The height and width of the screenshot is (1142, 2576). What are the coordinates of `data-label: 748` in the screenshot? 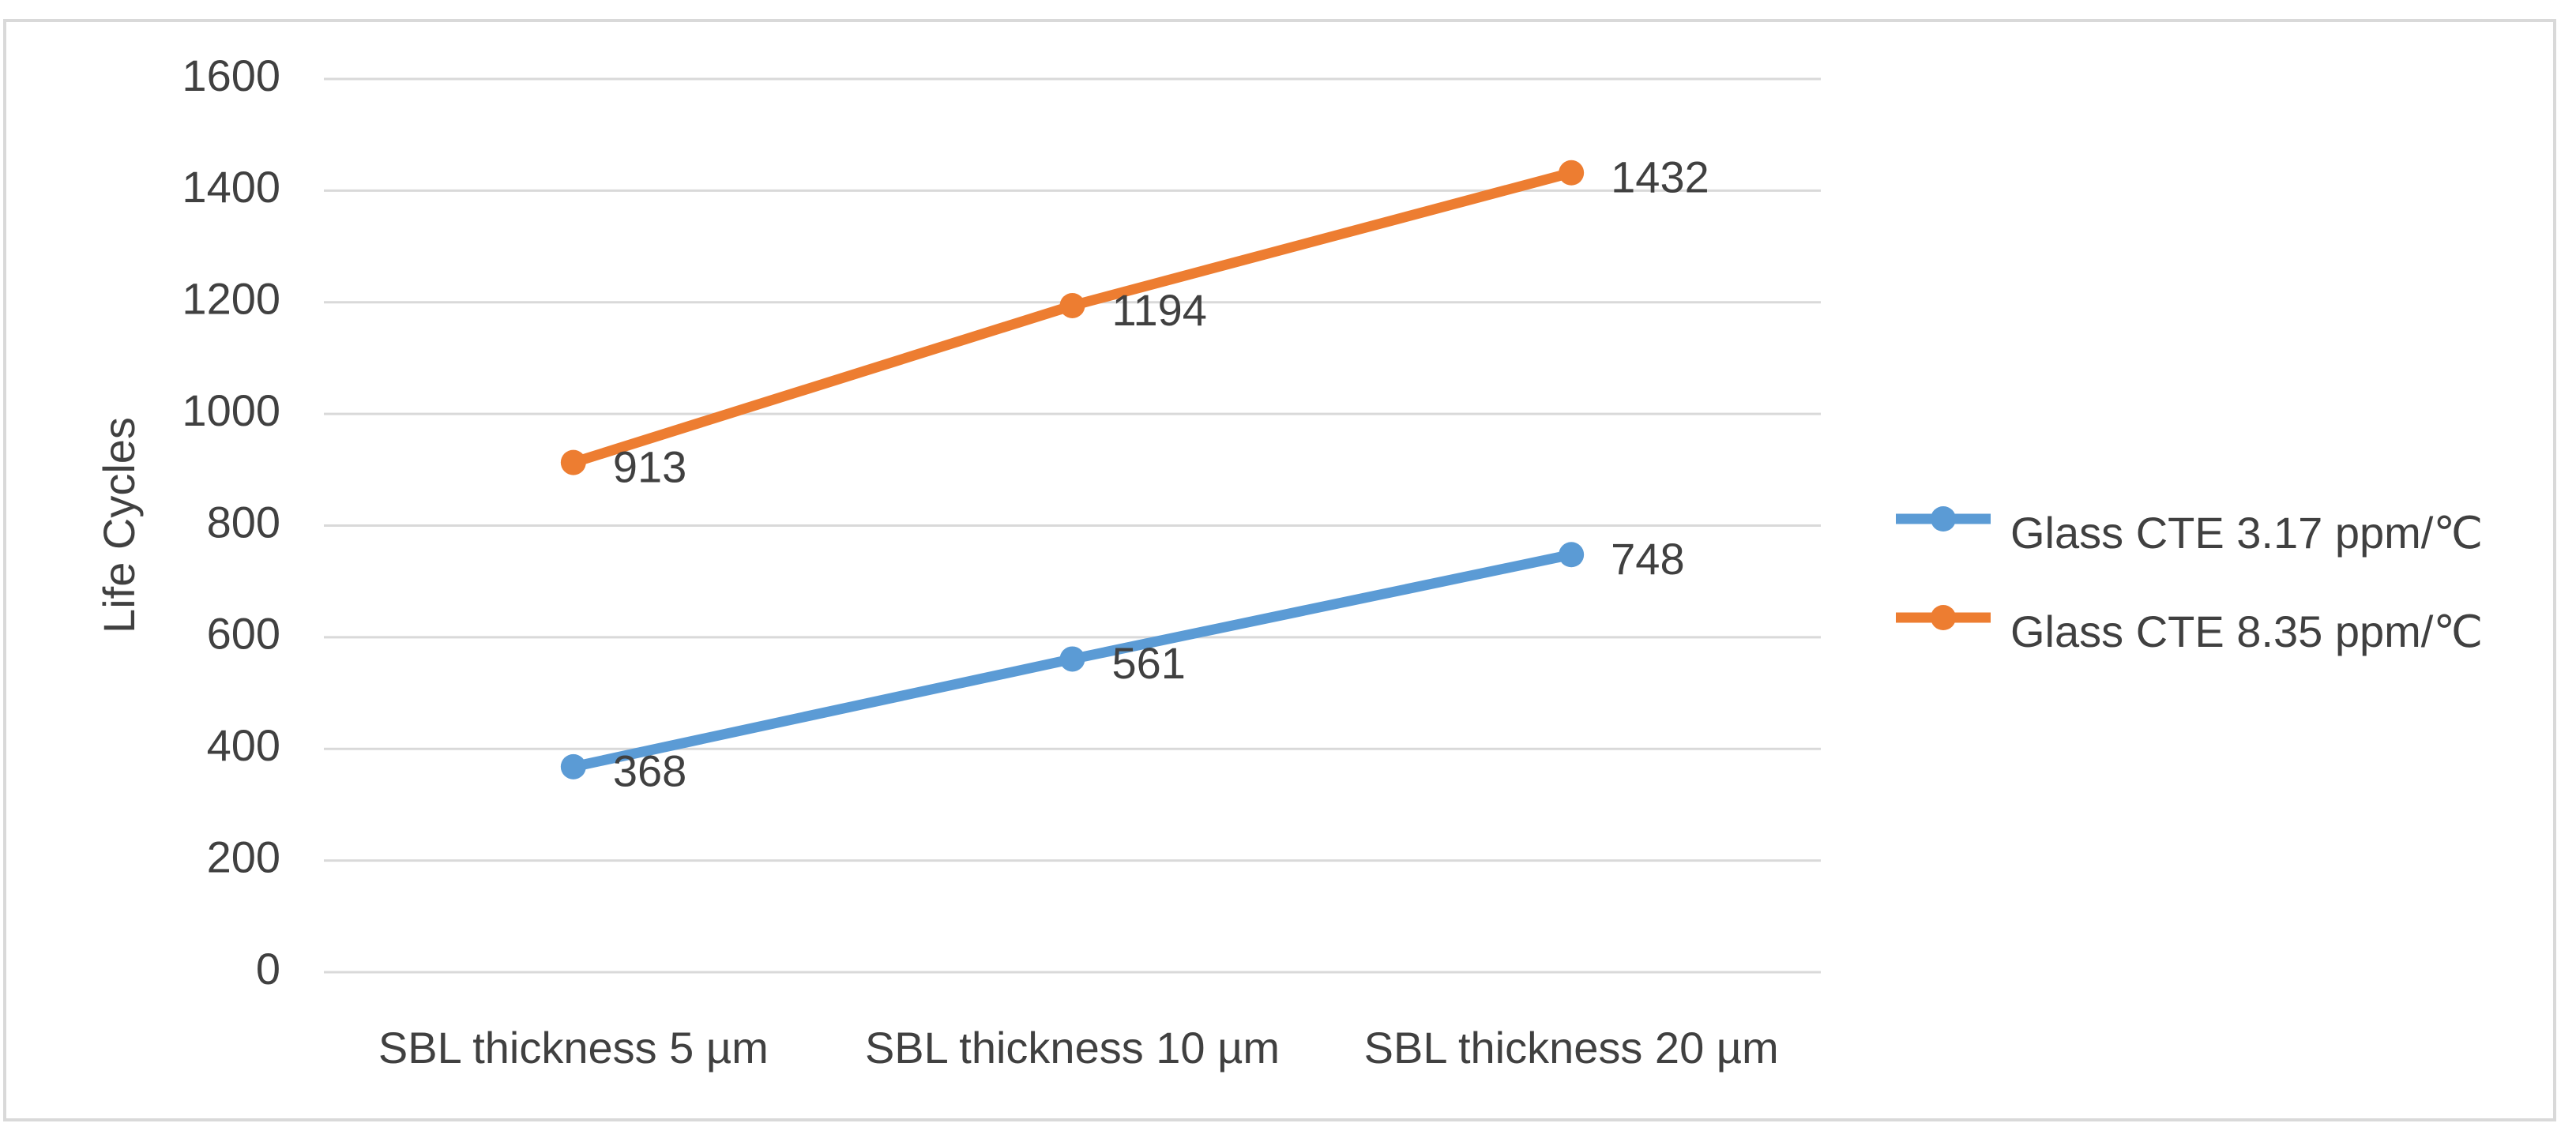 It's located at (1648, 559).